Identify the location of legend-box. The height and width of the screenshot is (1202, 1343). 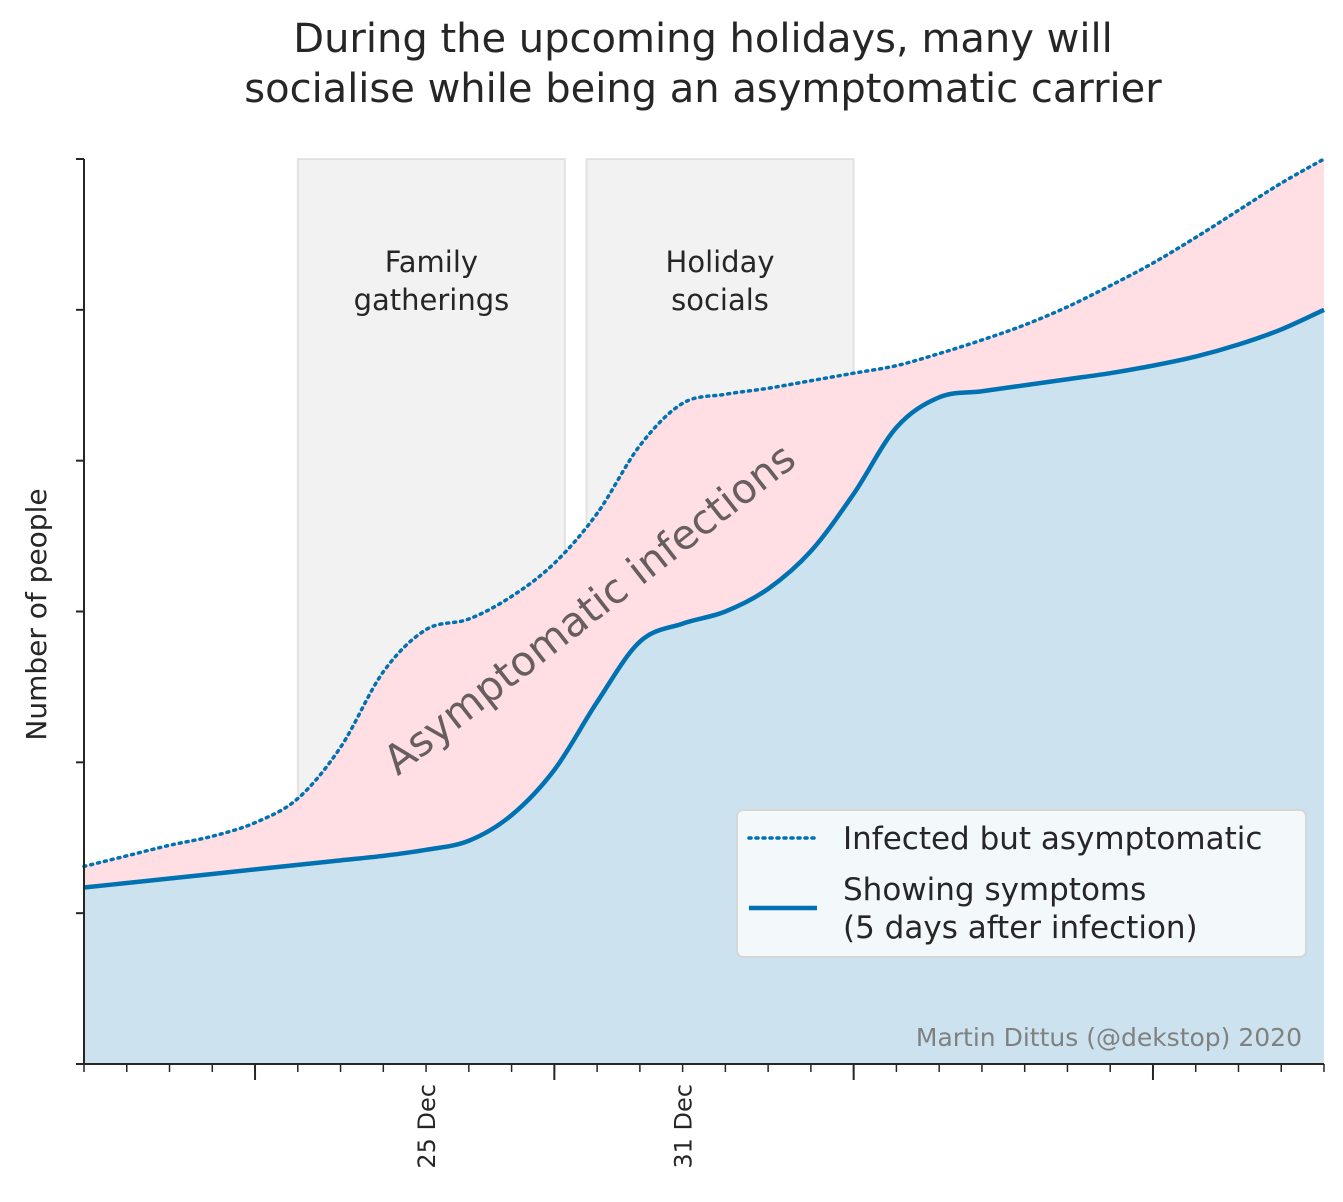
(1021, 883).